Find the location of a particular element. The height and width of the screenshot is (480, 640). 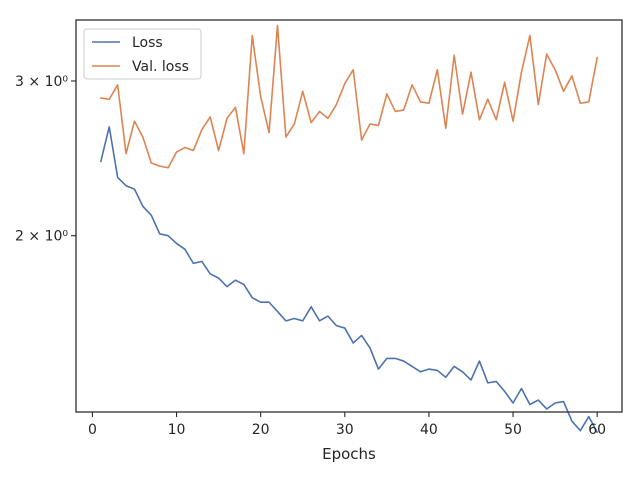

x-tick-label: 50 is located at coordinates (513, 430).